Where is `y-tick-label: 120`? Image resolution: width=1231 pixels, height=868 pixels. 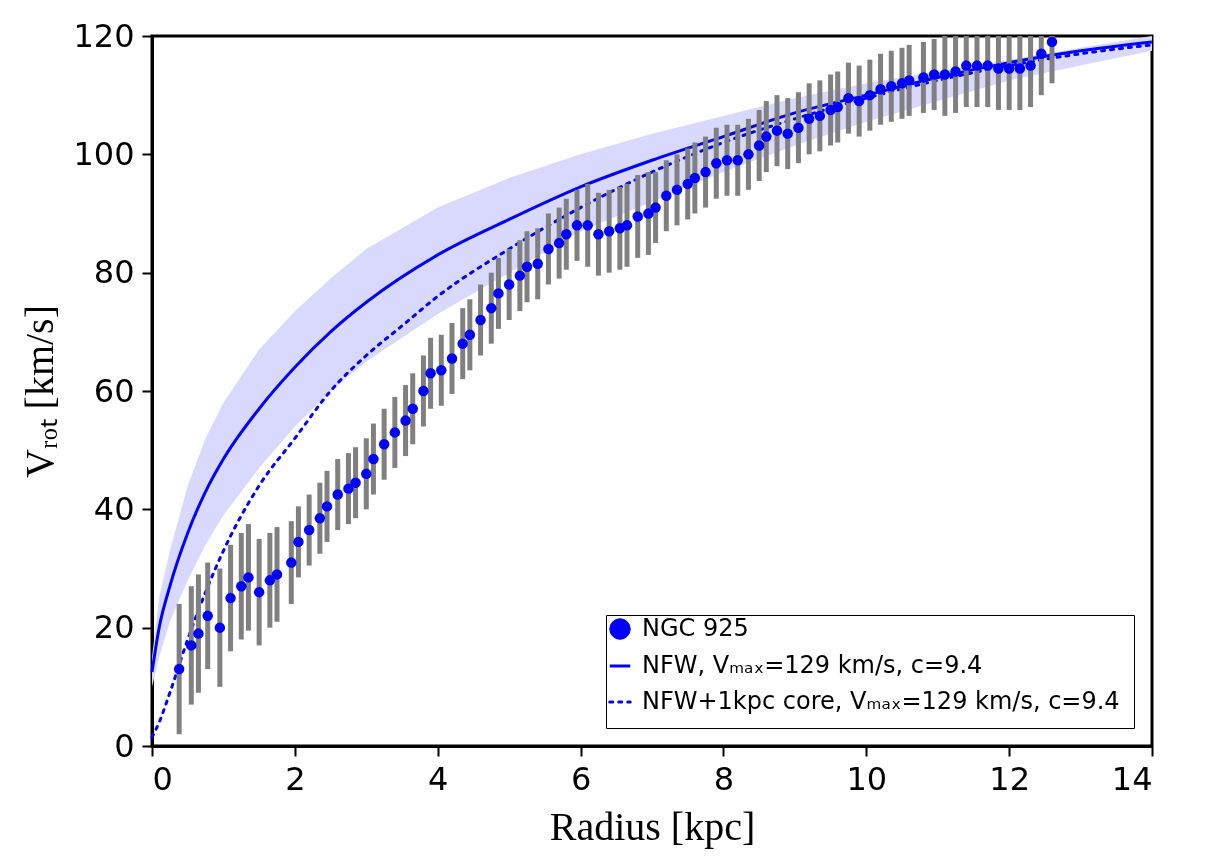 y-tick-label: 120 is located at coordinates (104, 35).